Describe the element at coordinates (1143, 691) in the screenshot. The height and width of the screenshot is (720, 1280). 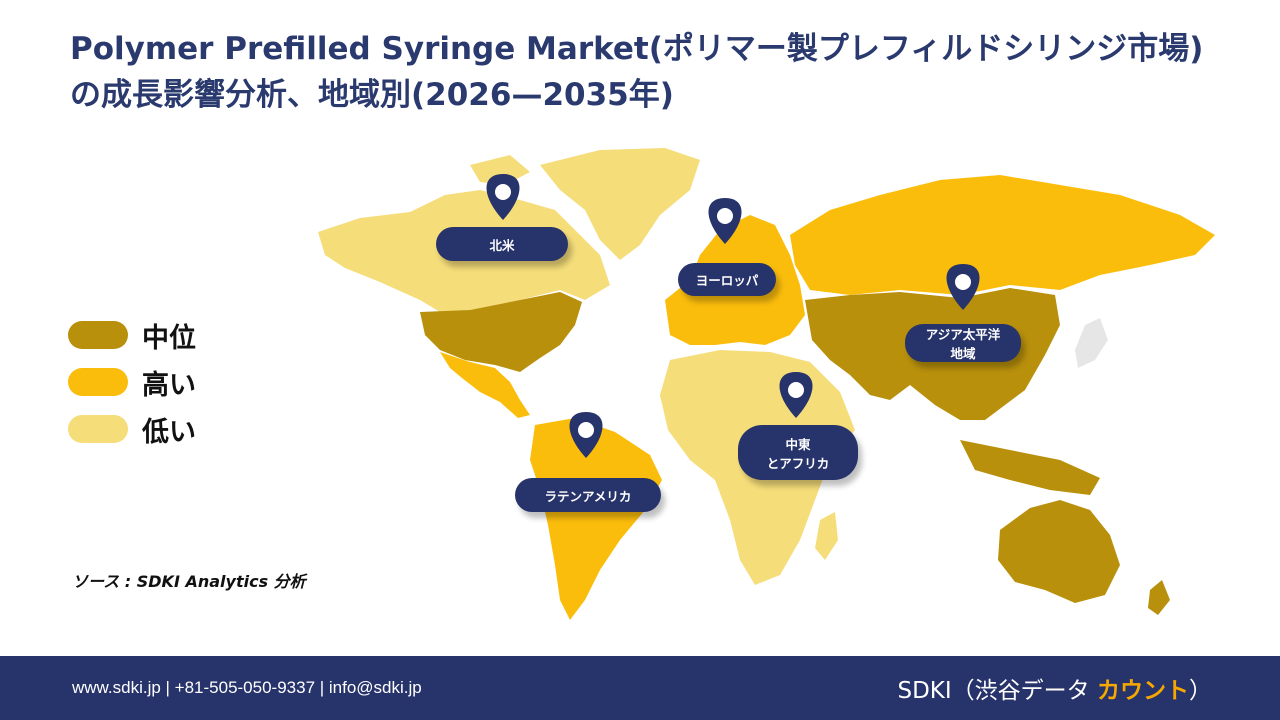
I see `footer-brand-accent: カウント` at that location.